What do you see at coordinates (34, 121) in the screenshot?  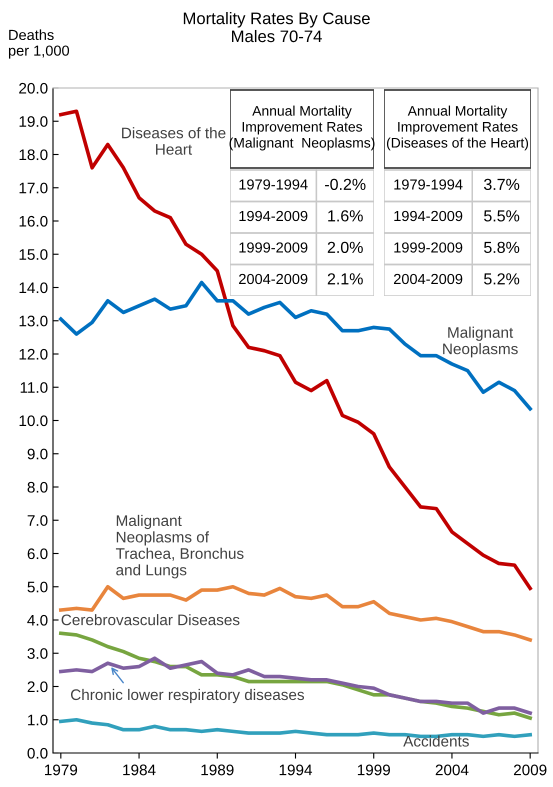 I see `y-tick-label: 19.0` at bounding box center [34, 121].